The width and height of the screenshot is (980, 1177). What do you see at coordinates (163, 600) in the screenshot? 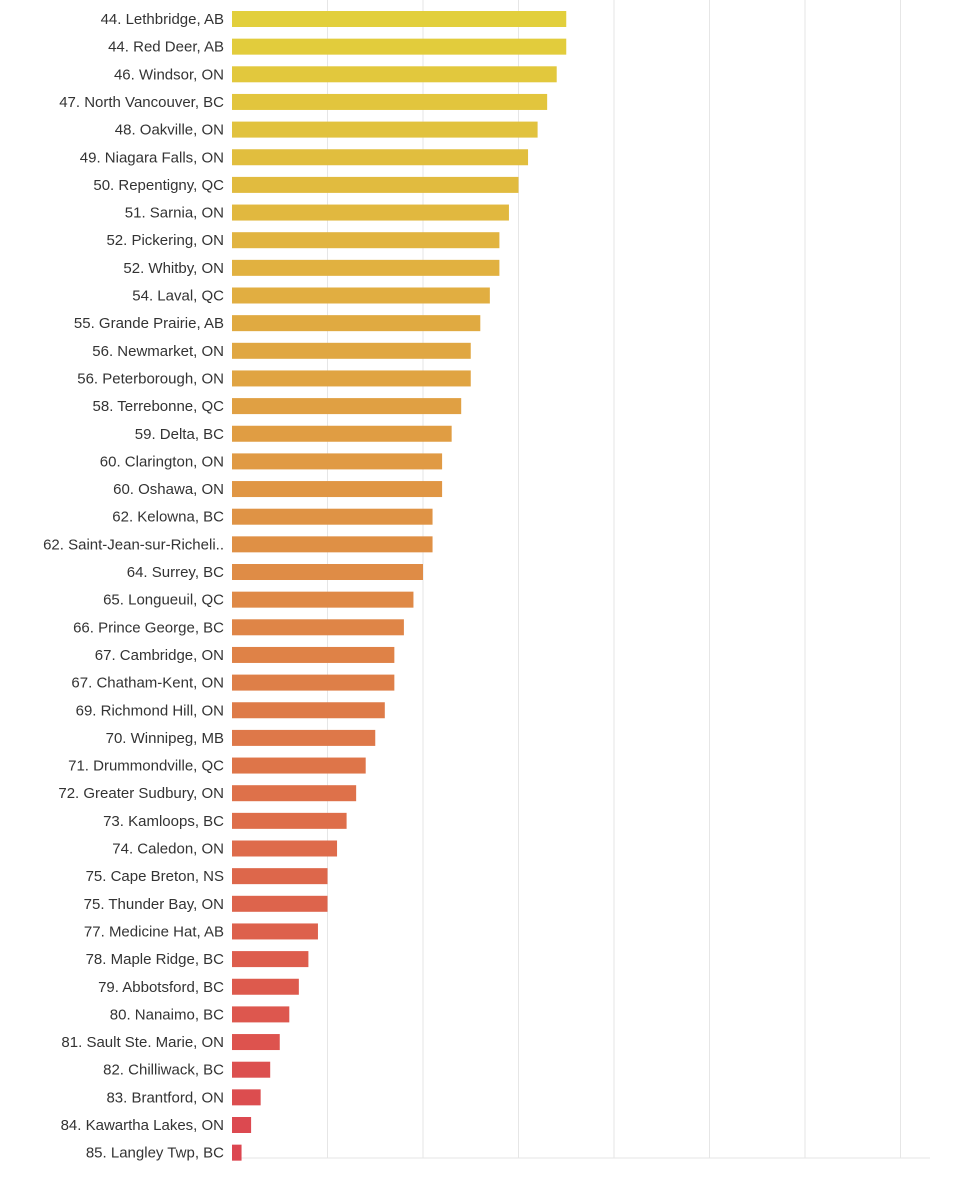
I see `category-label: 65. Longueuil, QC` at bounding box center [163, 600].